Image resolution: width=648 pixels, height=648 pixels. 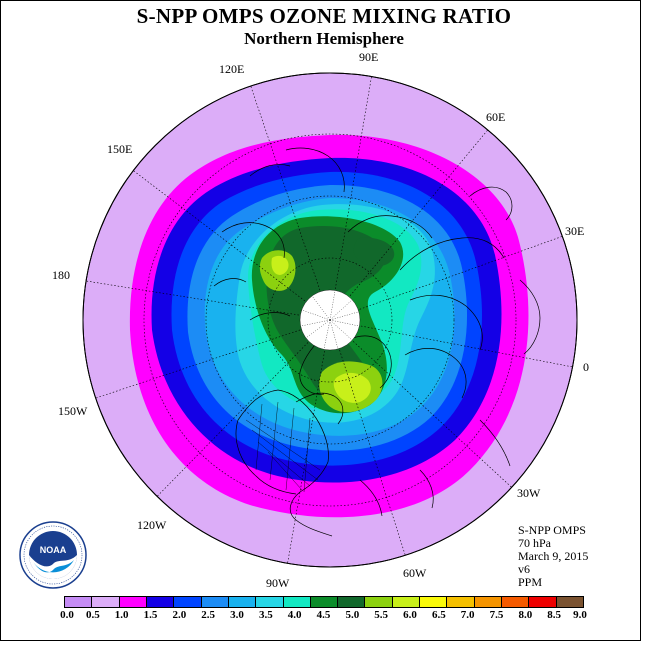 What do you see at coordinates (524, 569) in the screenshot?
I see `info-version: v6` at bounding box center [524, 569].